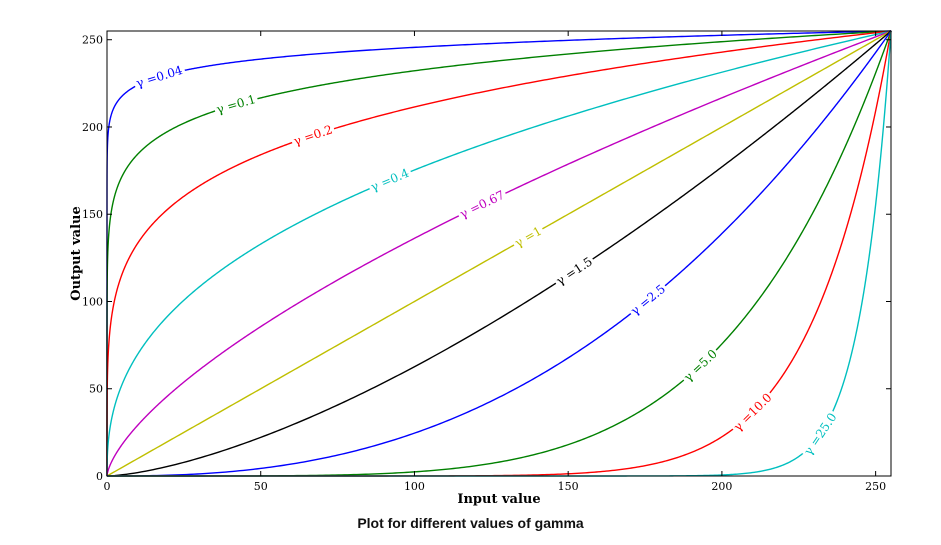 The image size is (941, 545). I want to click on curve-label-gamma-0_2: γ =0.2, so click(313, 135).